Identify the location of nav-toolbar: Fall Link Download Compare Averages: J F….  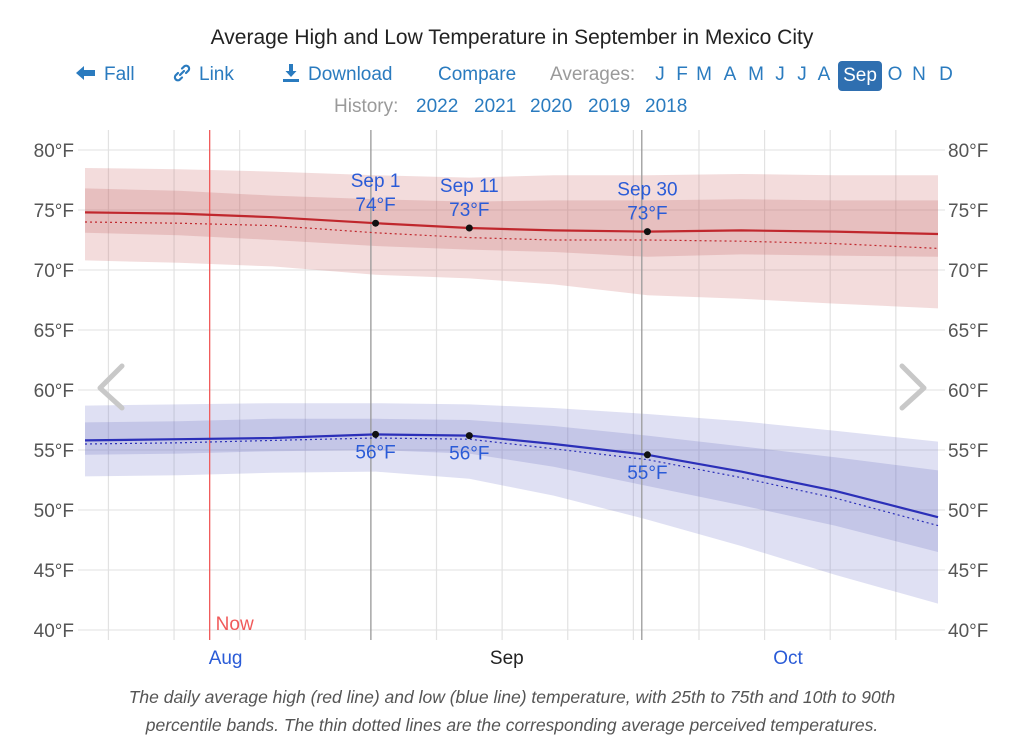
(512, 76).